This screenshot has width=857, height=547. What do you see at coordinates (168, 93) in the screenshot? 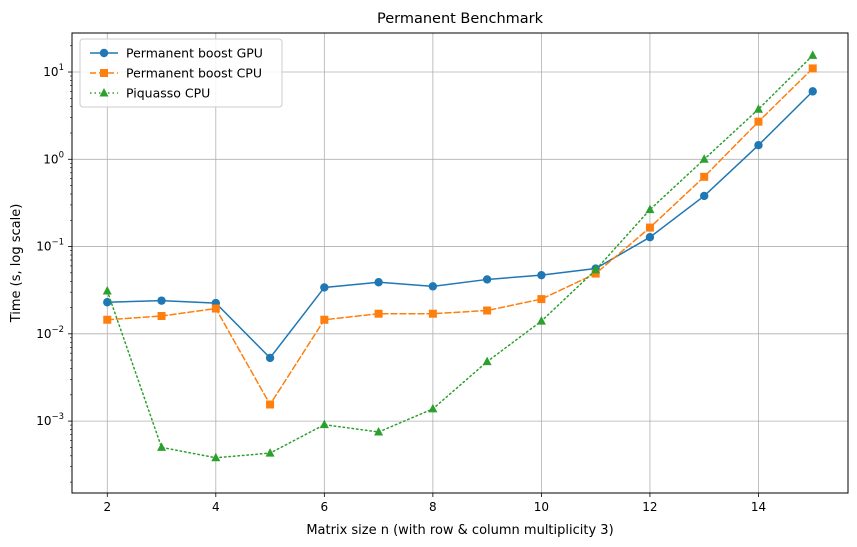
I see `legend-label: Piquasso CPU` at bounding box center [168, 93].